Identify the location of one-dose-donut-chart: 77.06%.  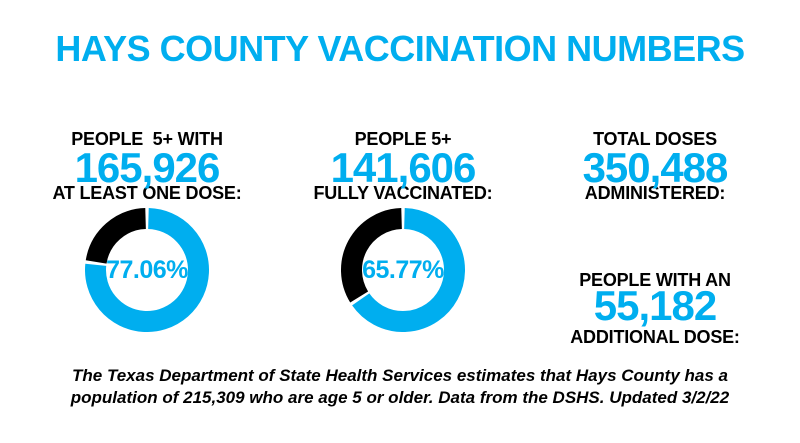
(147, 270).